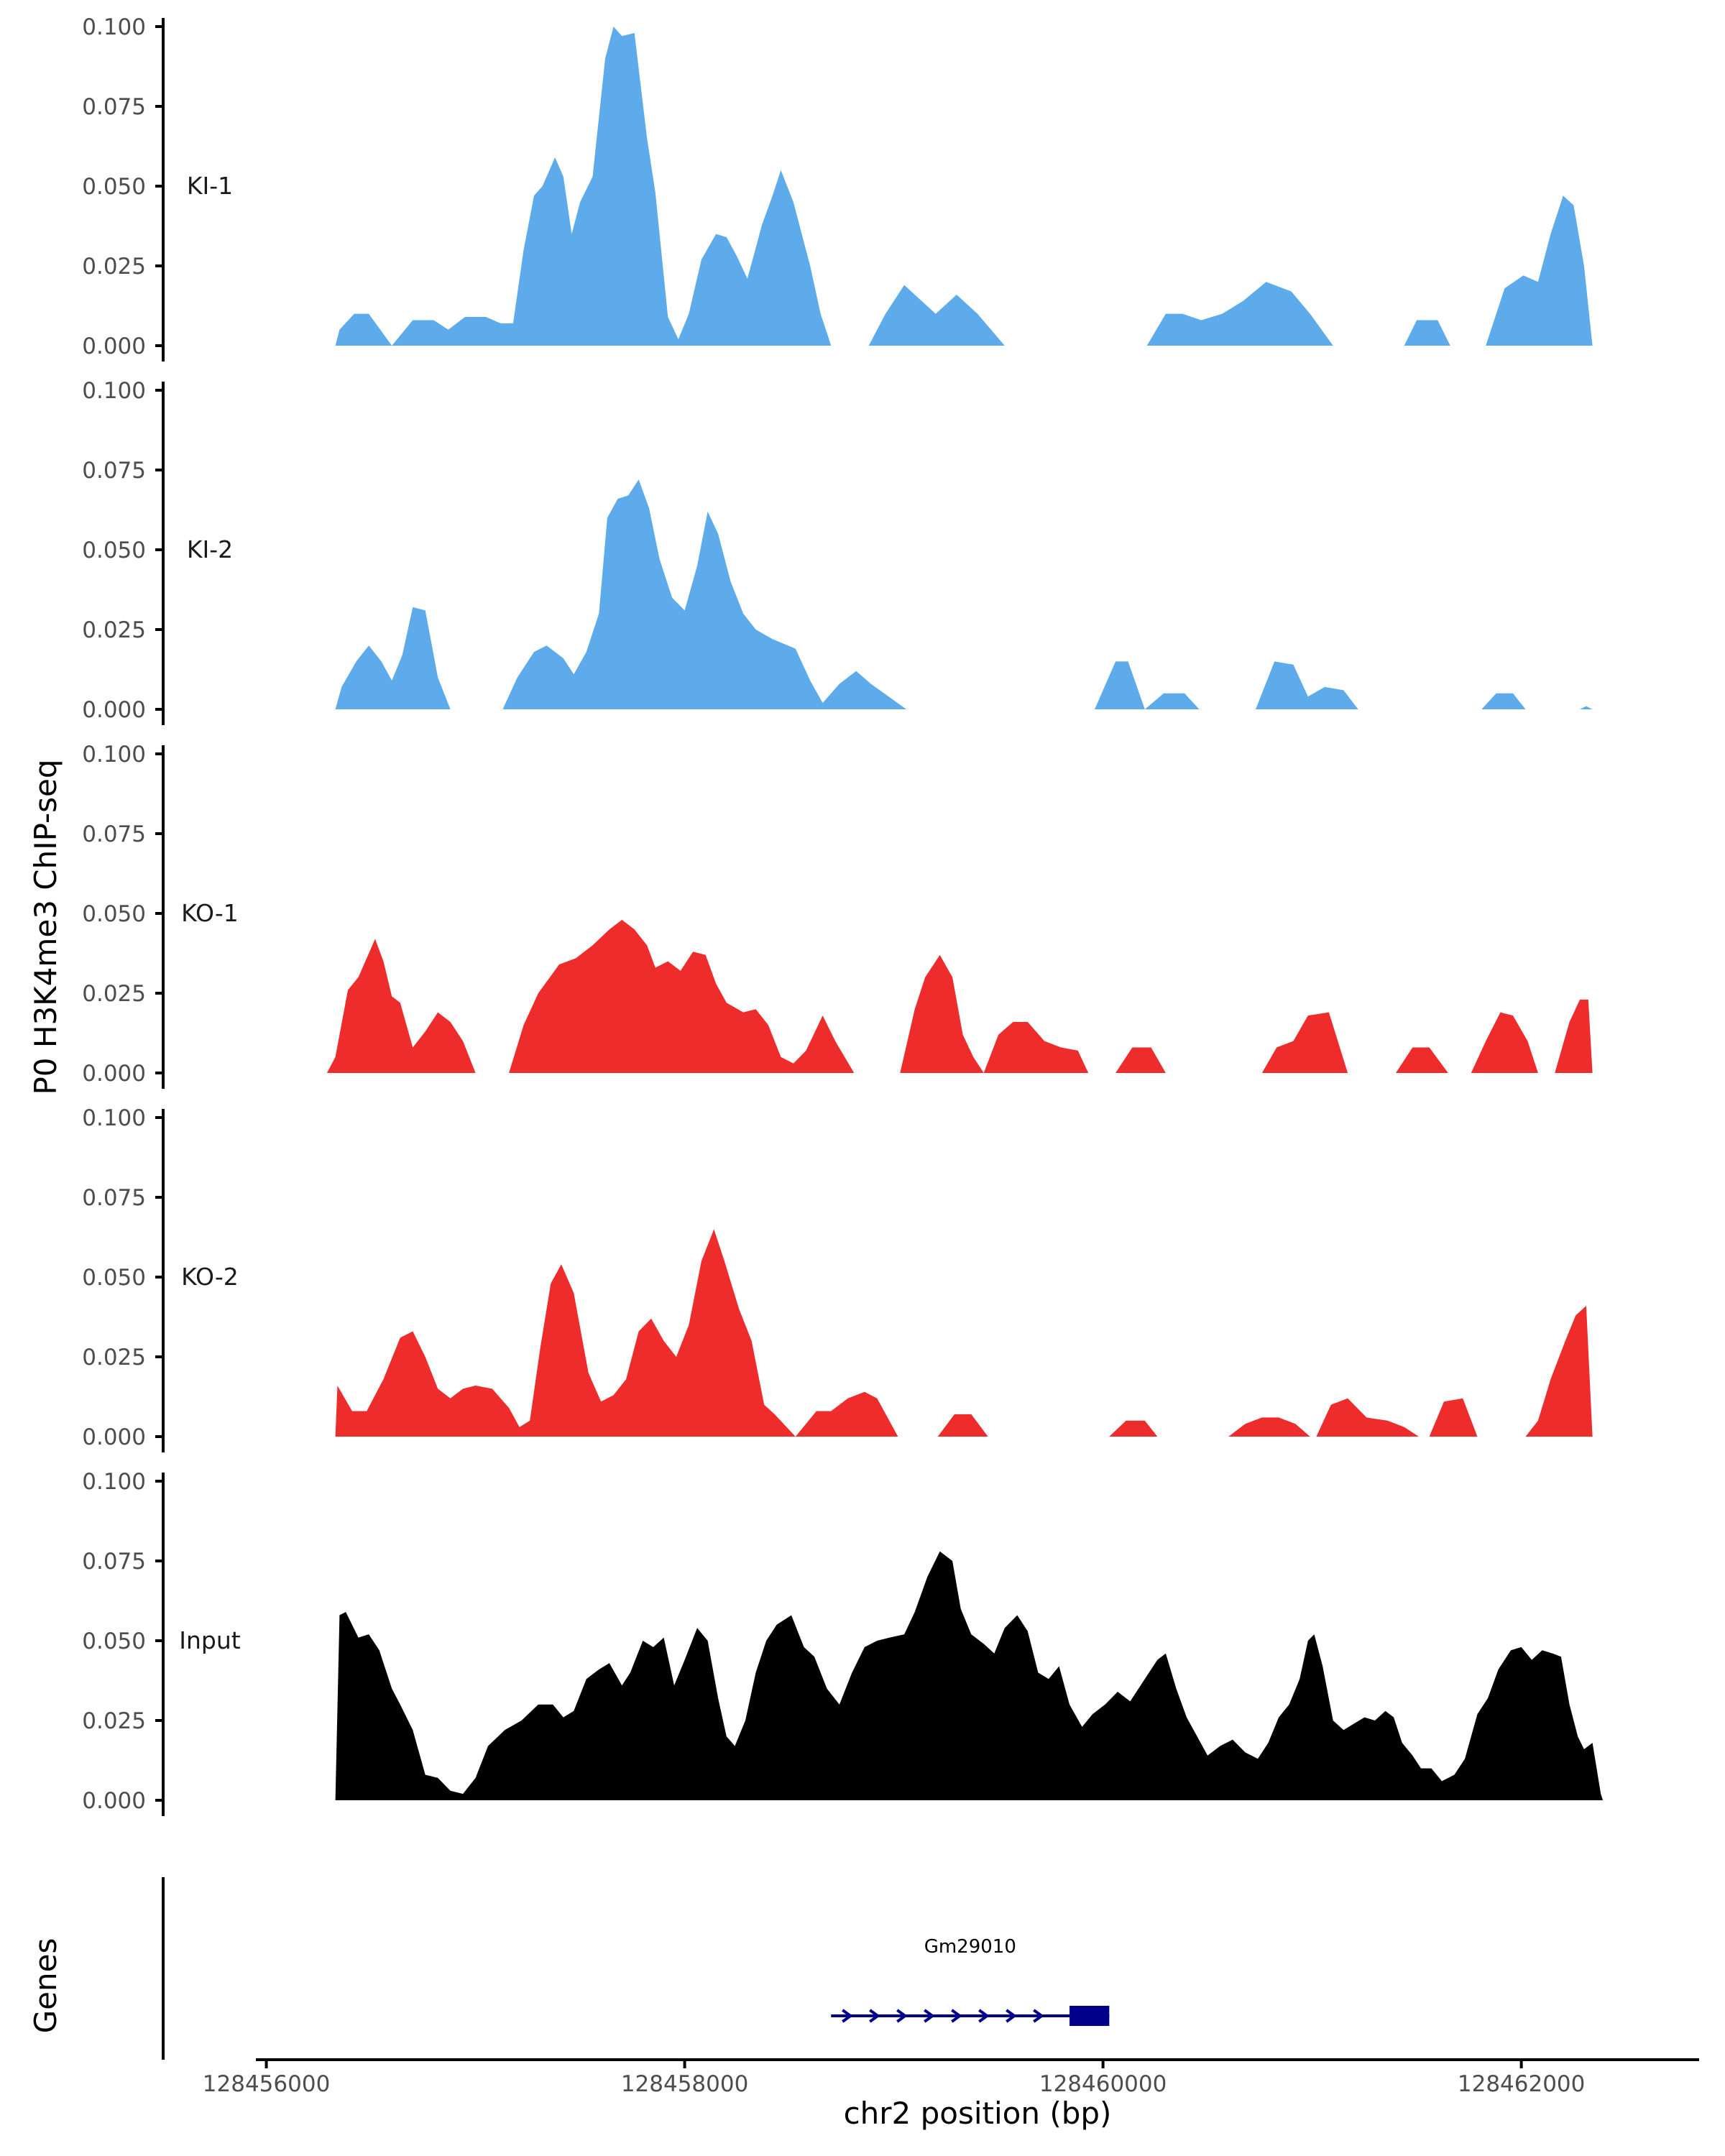  What do you see at coordinates (837, 915) in the screenshot?
I see `track-ko-1: 0.000 0.025 0.050 0.075 0.100 KO-1` at bounding box center [837, 915].